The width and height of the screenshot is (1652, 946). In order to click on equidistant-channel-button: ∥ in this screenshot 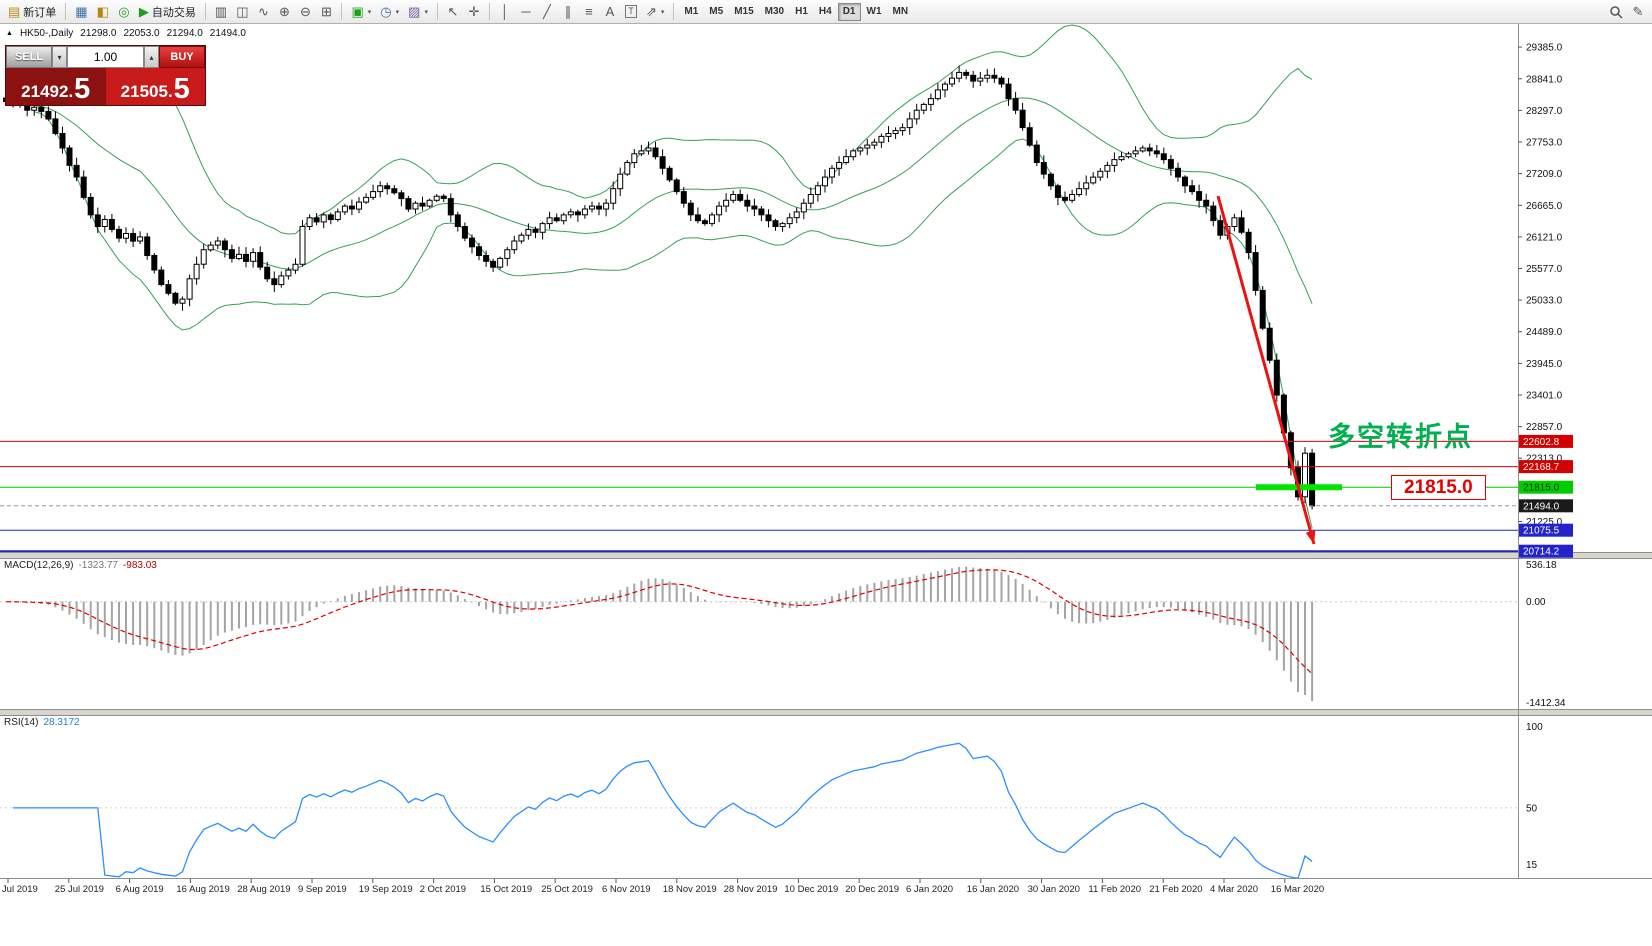, I will do `click(568, 12)`.